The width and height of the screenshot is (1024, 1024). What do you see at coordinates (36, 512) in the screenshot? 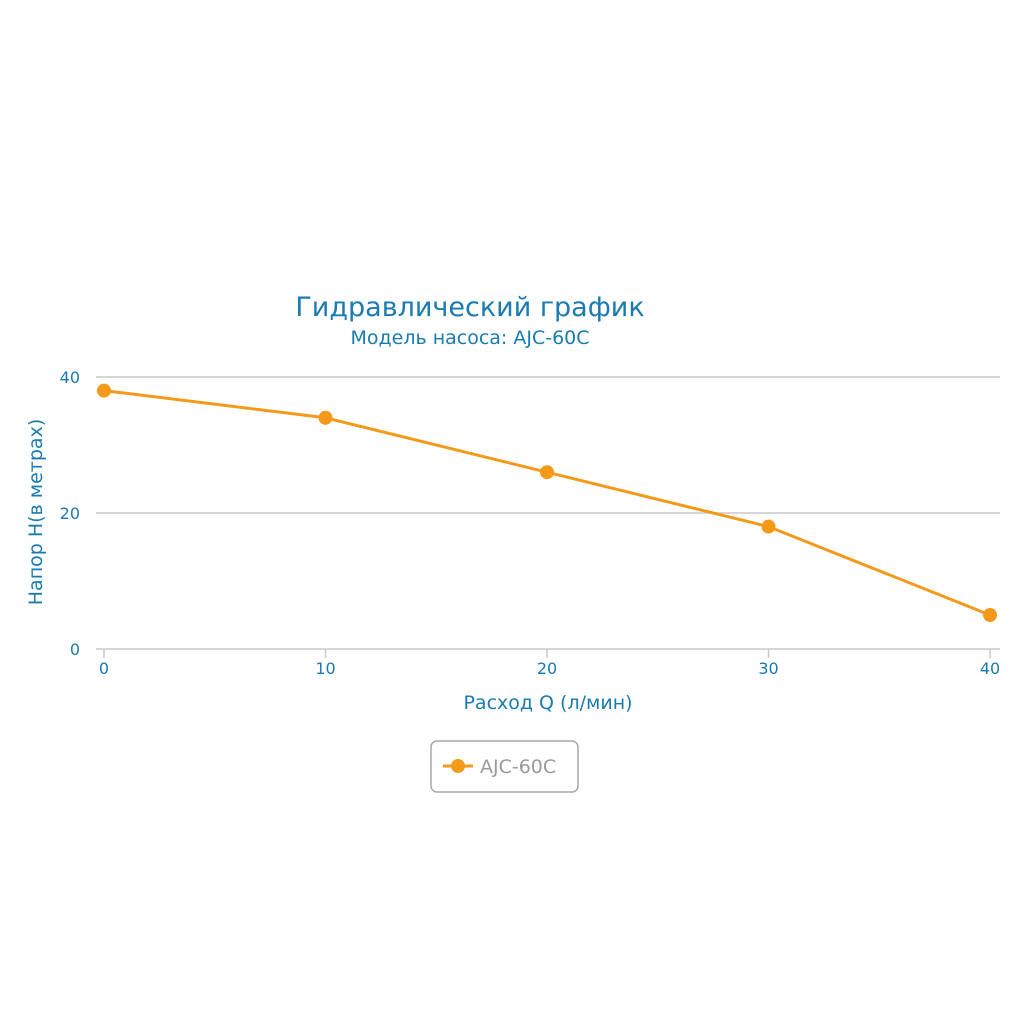
I see `y-axis-label: Напор H(в метрах)` at bounding box center [36, 512].